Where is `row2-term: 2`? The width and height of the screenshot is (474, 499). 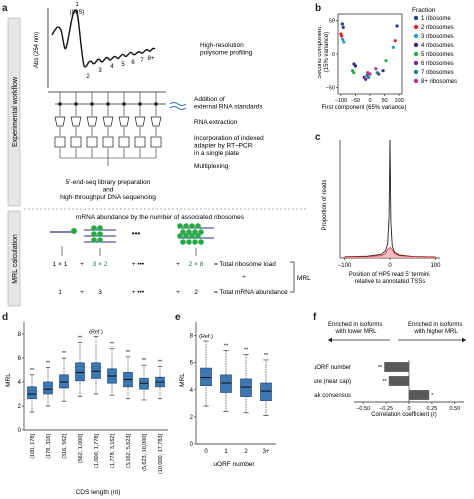
row2-term: 2 is located at coordinates (196, 292).